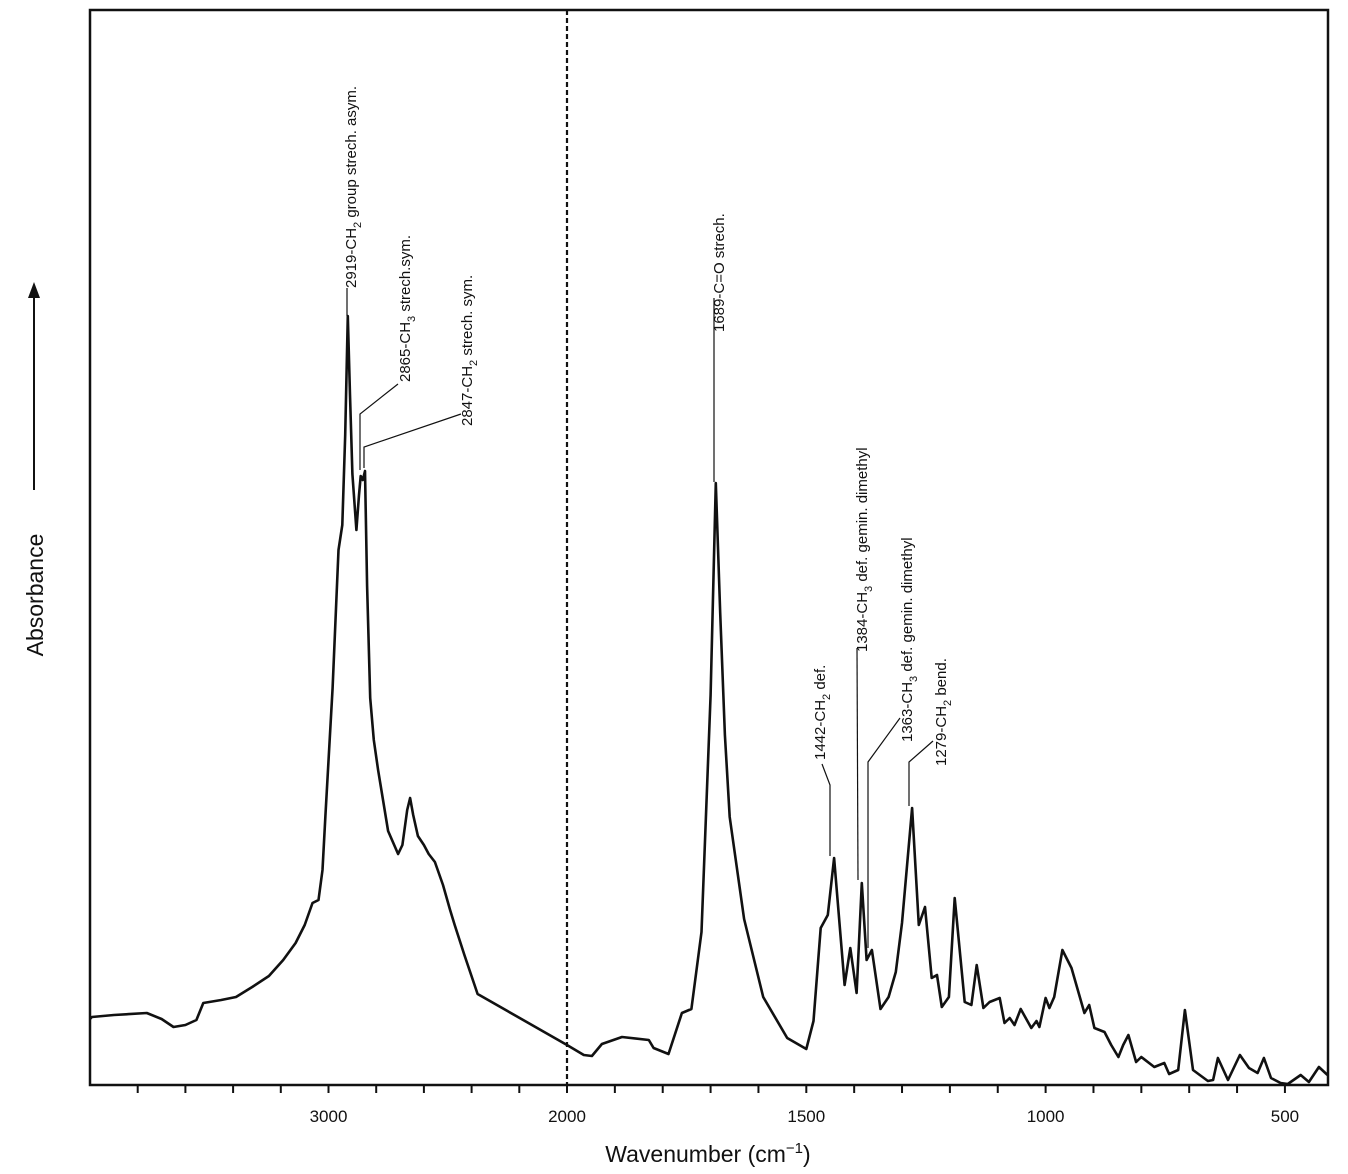 The width and height of the screenshot is (1348, 1174). Describe the element at coordinates (405, 352) in the screenshot. I see `annotation-text: 2865-CH` at that location.